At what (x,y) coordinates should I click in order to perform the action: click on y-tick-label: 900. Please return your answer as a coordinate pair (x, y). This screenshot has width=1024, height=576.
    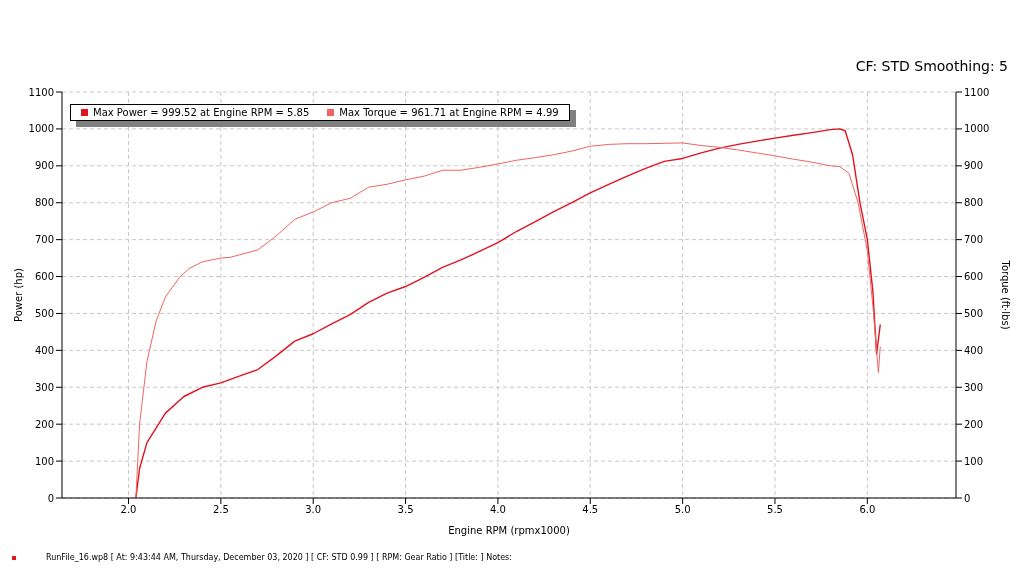
    Looking at the image, I should click on (44, 166).